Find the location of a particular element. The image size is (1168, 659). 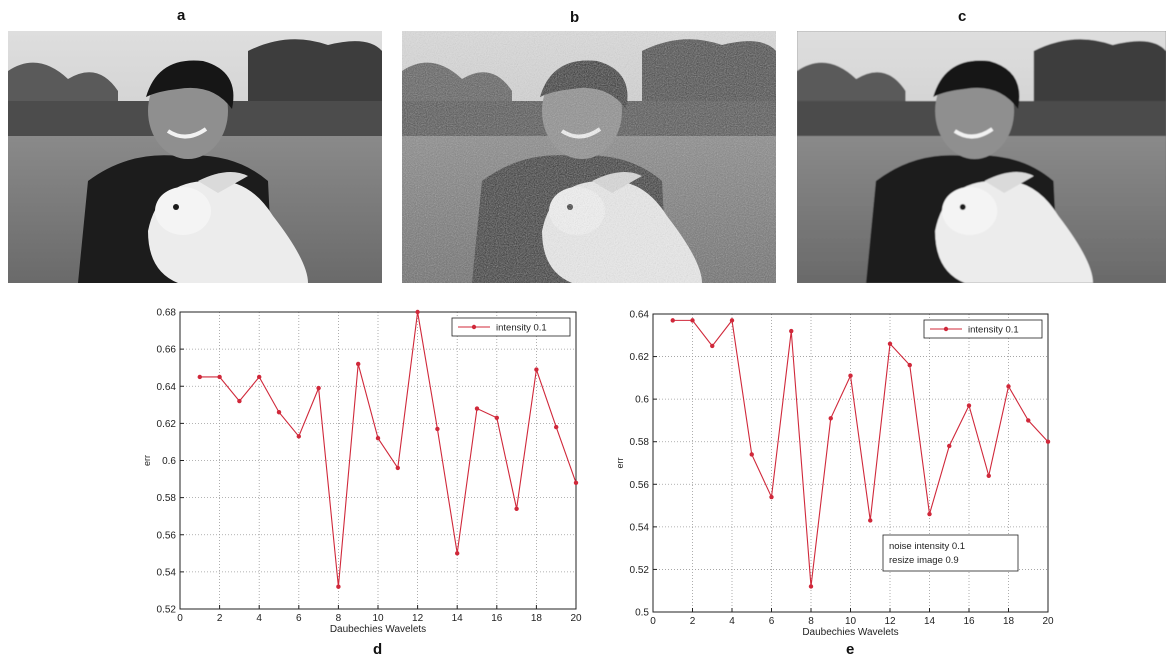

photo-noisy is located at coordinates (589, 157).